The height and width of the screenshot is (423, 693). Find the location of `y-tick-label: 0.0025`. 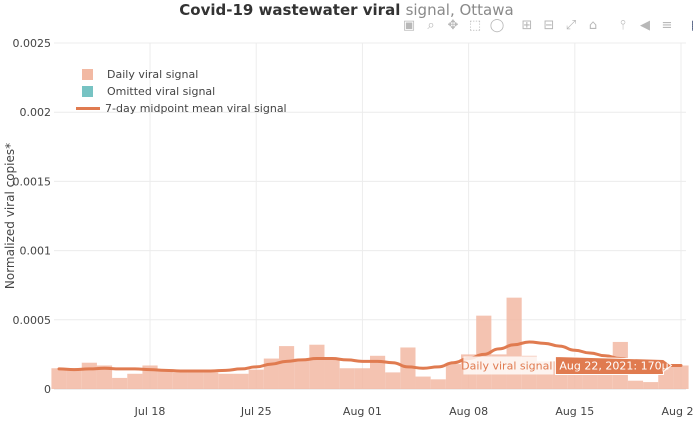

y-tick-label: 0.0025 is located at coordinates (32, 43).